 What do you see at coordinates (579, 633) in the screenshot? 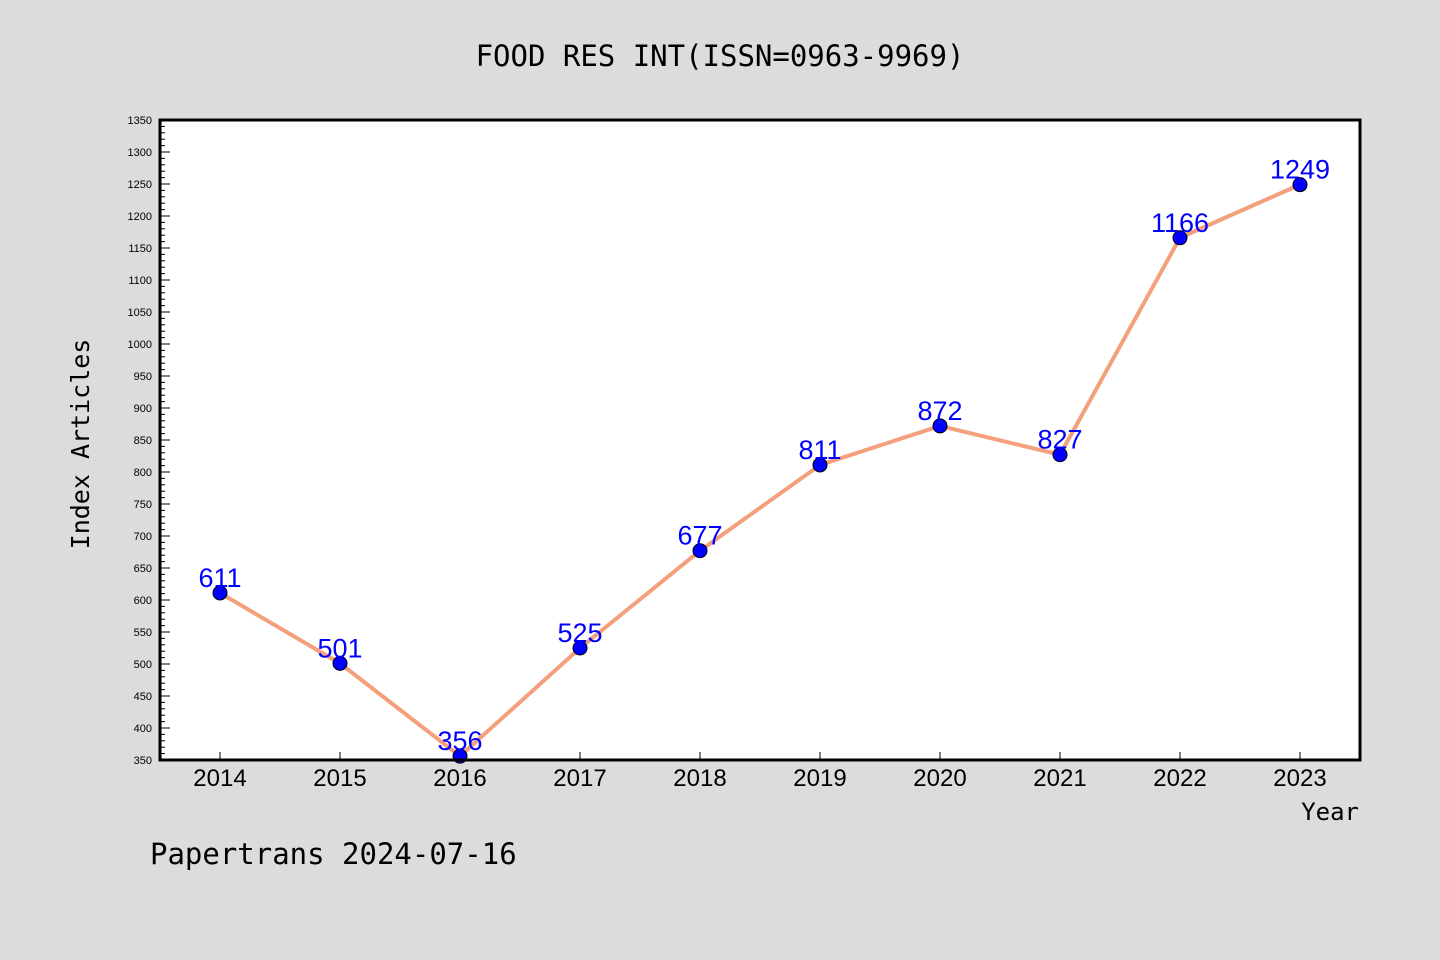
I see `data-label: 525` at bounding box center [579, 633].